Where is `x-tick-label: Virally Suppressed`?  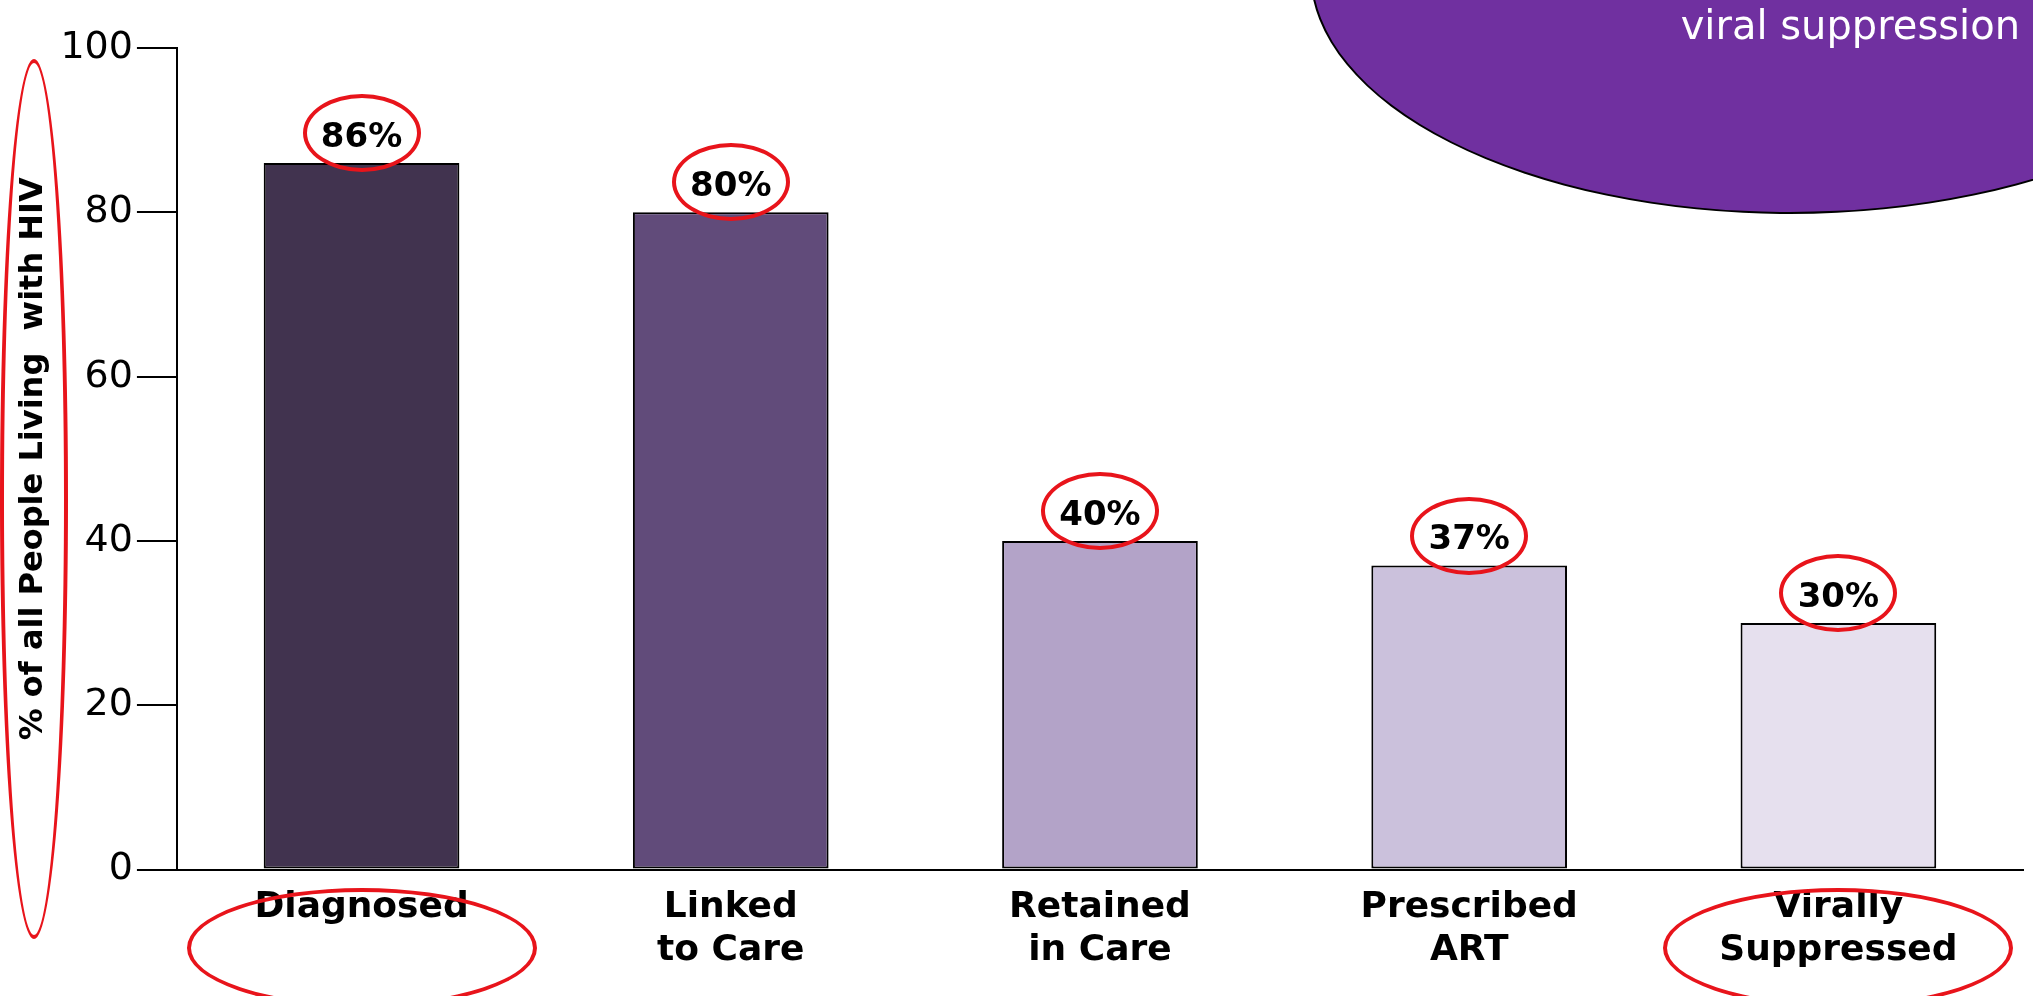 x-tick-label: Virally Suppressed is located at coordinates (1838, 925).